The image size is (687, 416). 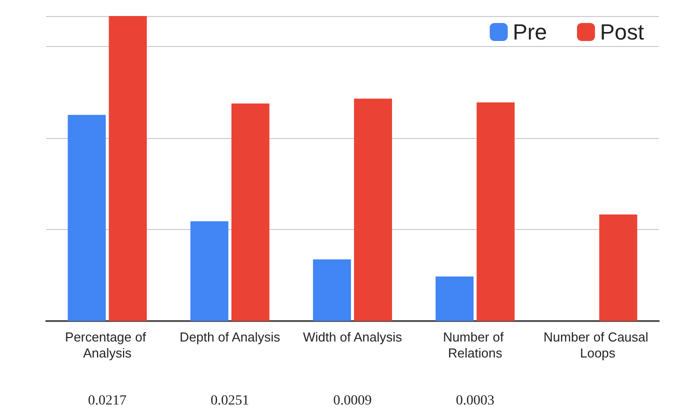 What do you see at coordinates (529, 32) in the screenshot?
I see `legend-label: Pre` at bounding box center [529, 32].